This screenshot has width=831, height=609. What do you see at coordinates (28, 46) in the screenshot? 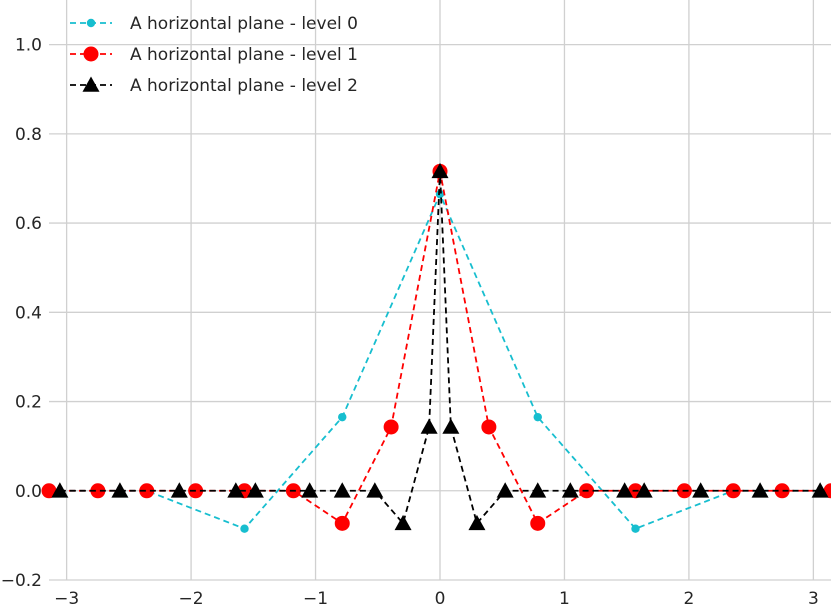
I see `y-tick-label: 1.0` at bounding box center [28, 46].